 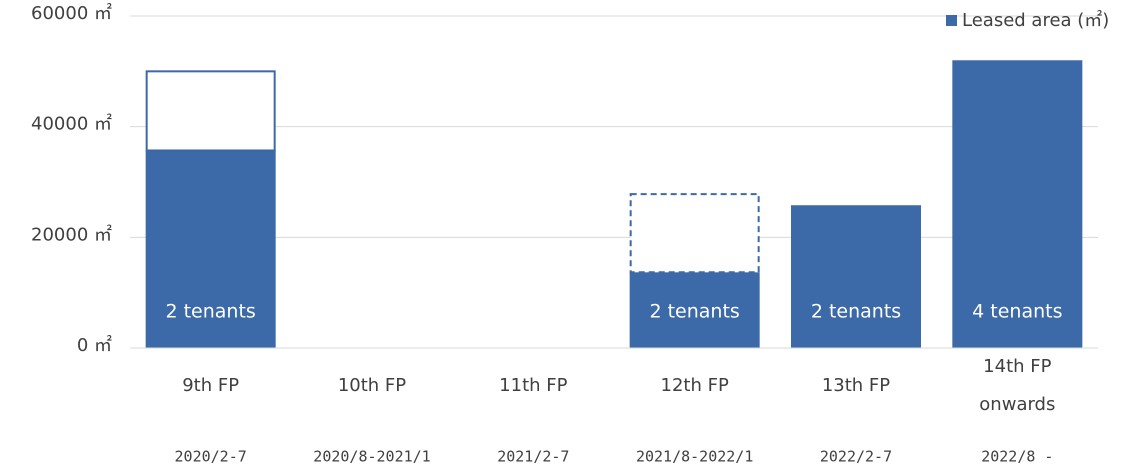 What do you see at coordinates (1017, 457) in the screenshot?
I see `period-label: 2022/8 -` at bounding box center [1017, 457].